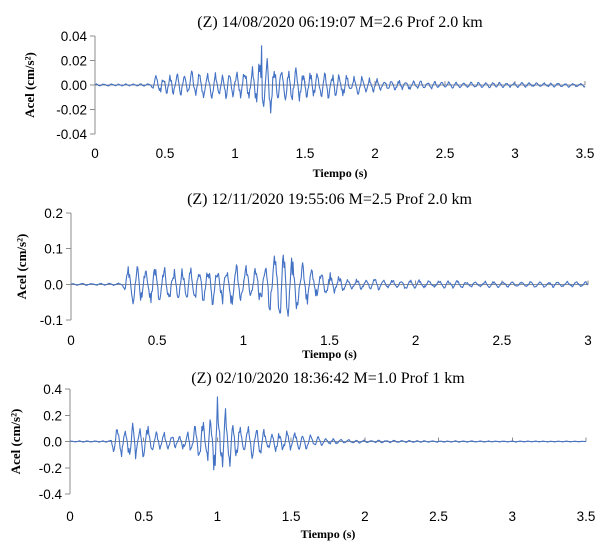 Image resolution: width=607 pixels, height=545 pixels. Describe the element at coordinates (74, 36) in the screenshot. I see `y-tick-label: 0.04` at that location.